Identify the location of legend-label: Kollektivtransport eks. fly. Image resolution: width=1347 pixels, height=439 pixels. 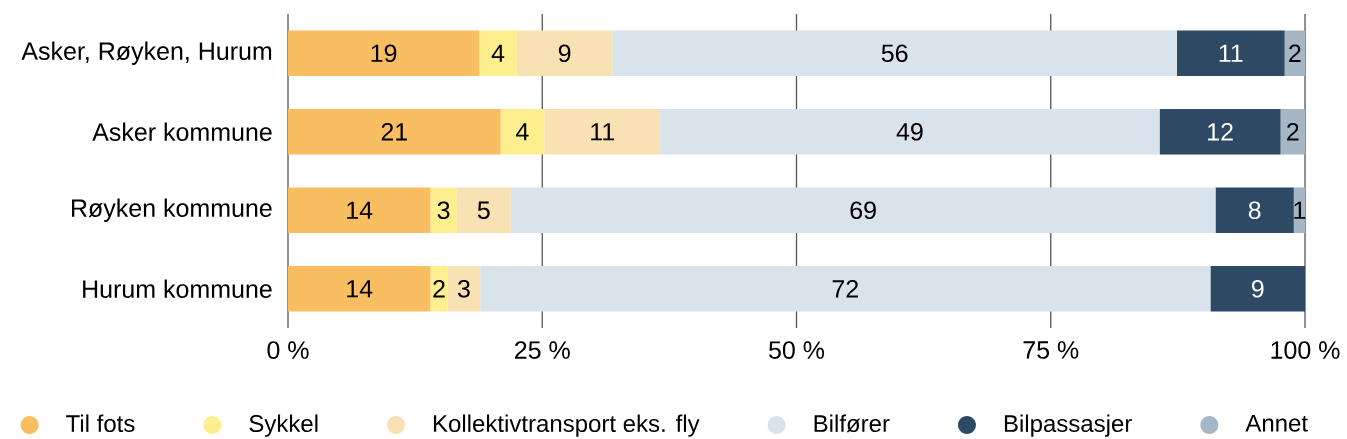
(566, 425).